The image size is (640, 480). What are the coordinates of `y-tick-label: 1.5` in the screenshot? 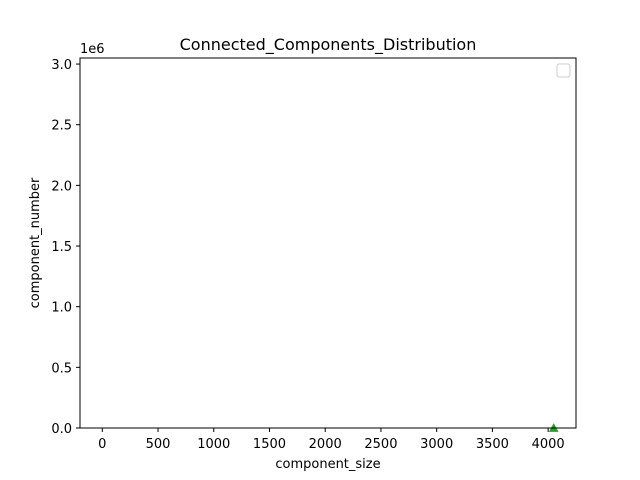 It's located at (61, 247).